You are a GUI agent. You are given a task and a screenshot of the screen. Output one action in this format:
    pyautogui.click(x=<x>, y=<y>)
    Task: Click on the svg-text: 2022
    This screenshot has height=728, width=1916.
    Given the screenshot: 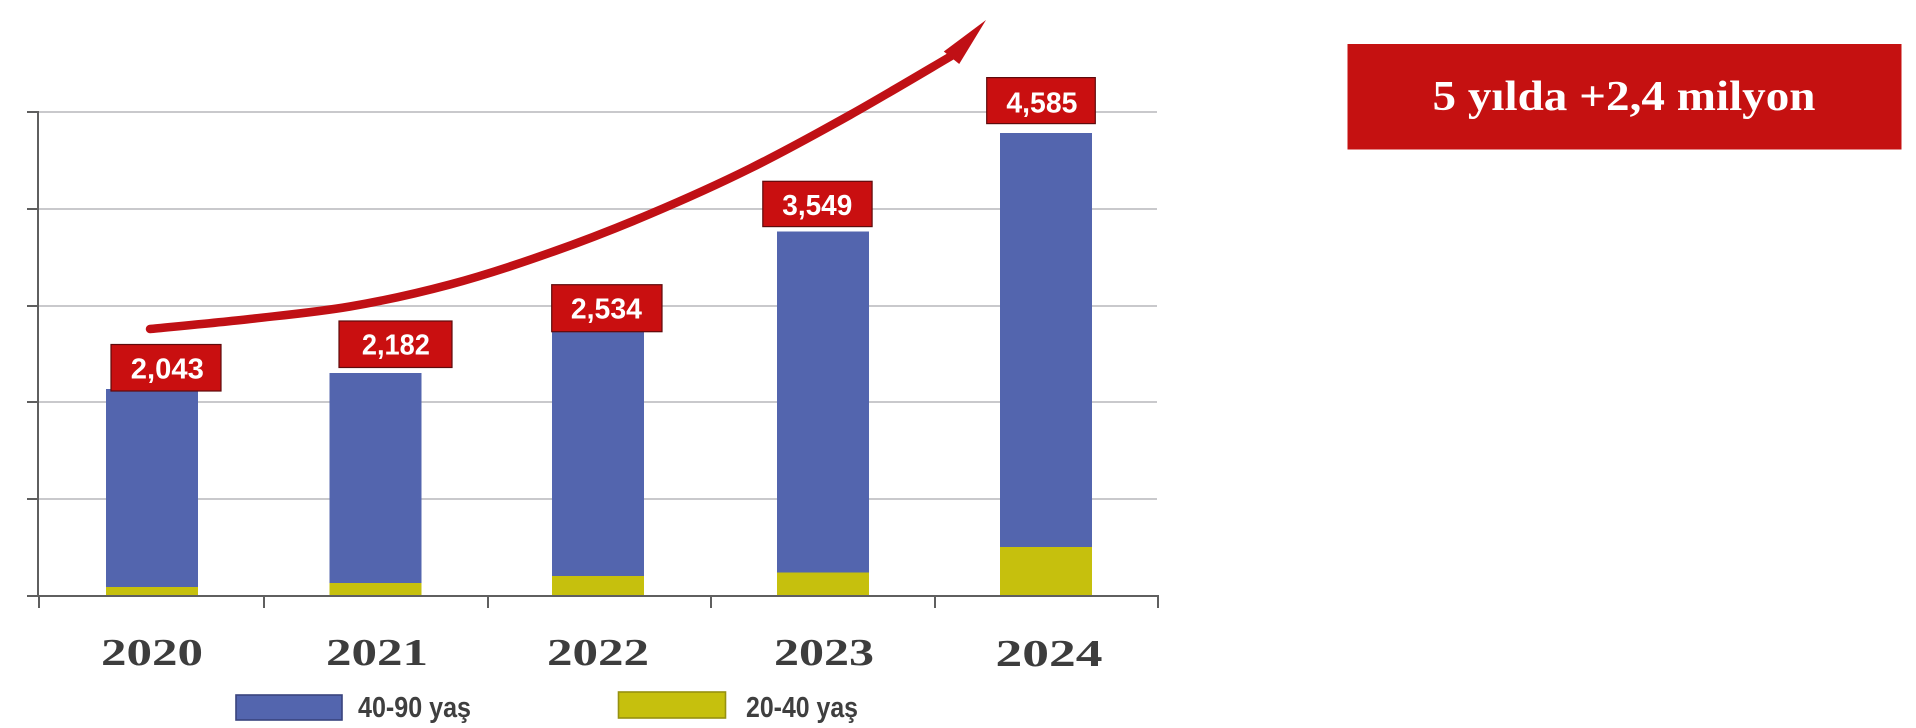 What is the action you would take?
    pyautogui.click(x=598, y=653)
    